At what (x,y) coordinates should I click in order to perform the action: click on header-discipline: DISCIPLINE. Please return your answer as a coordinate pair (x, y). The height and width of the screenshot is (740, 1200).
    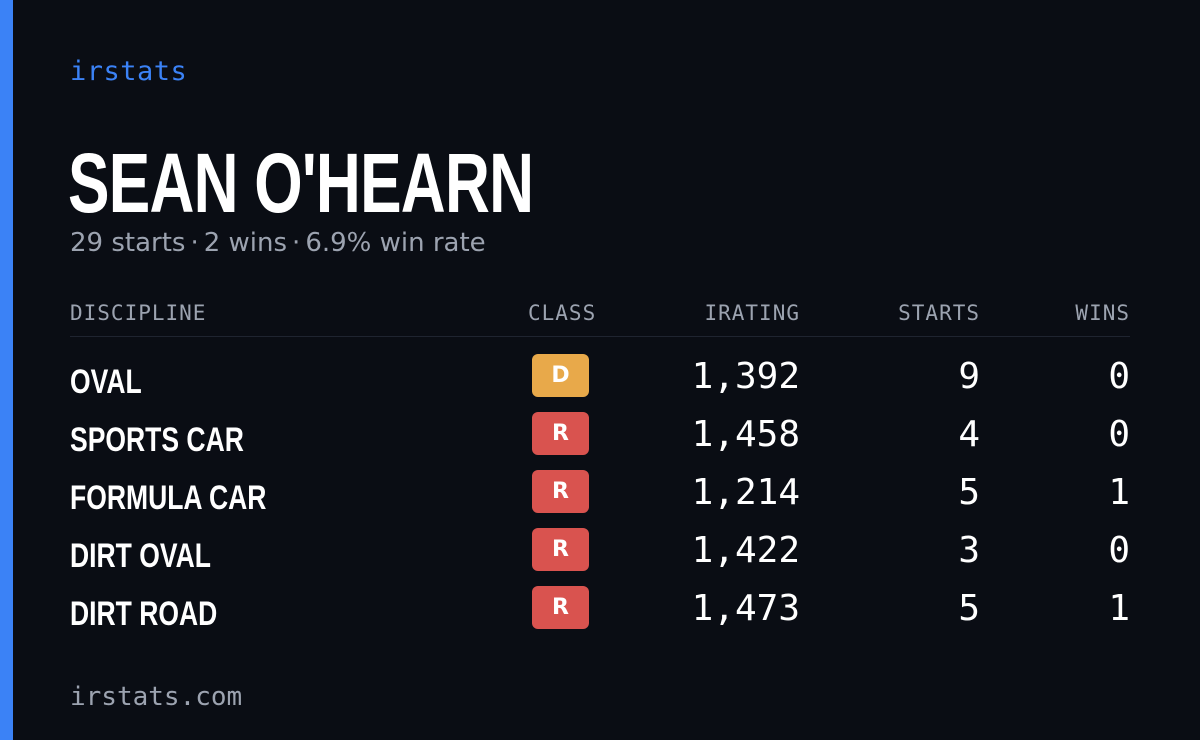
    Looking at the image, I should click on (138, 313).